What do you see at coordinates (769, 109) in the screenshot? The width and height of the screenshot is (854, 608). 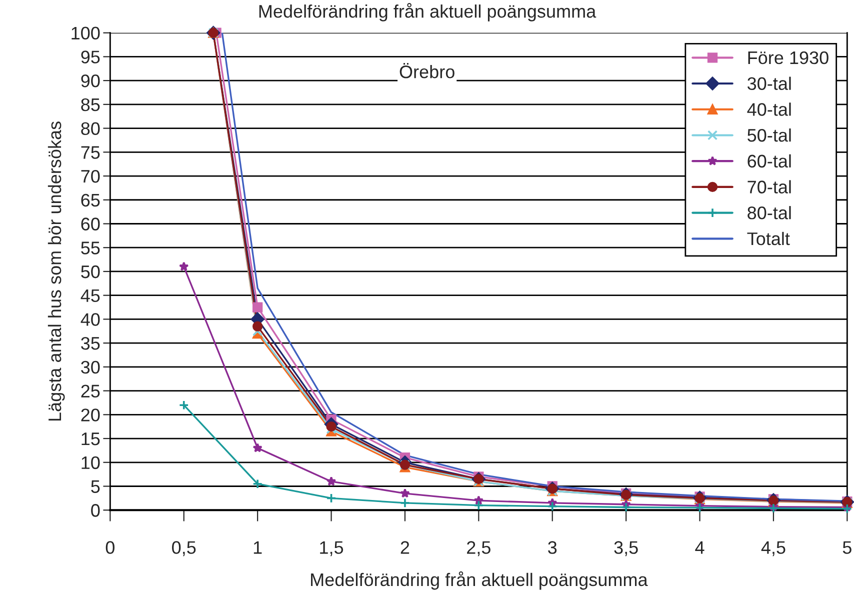 I see `legend-label: 40-tal` at bounding box center [769, 109].